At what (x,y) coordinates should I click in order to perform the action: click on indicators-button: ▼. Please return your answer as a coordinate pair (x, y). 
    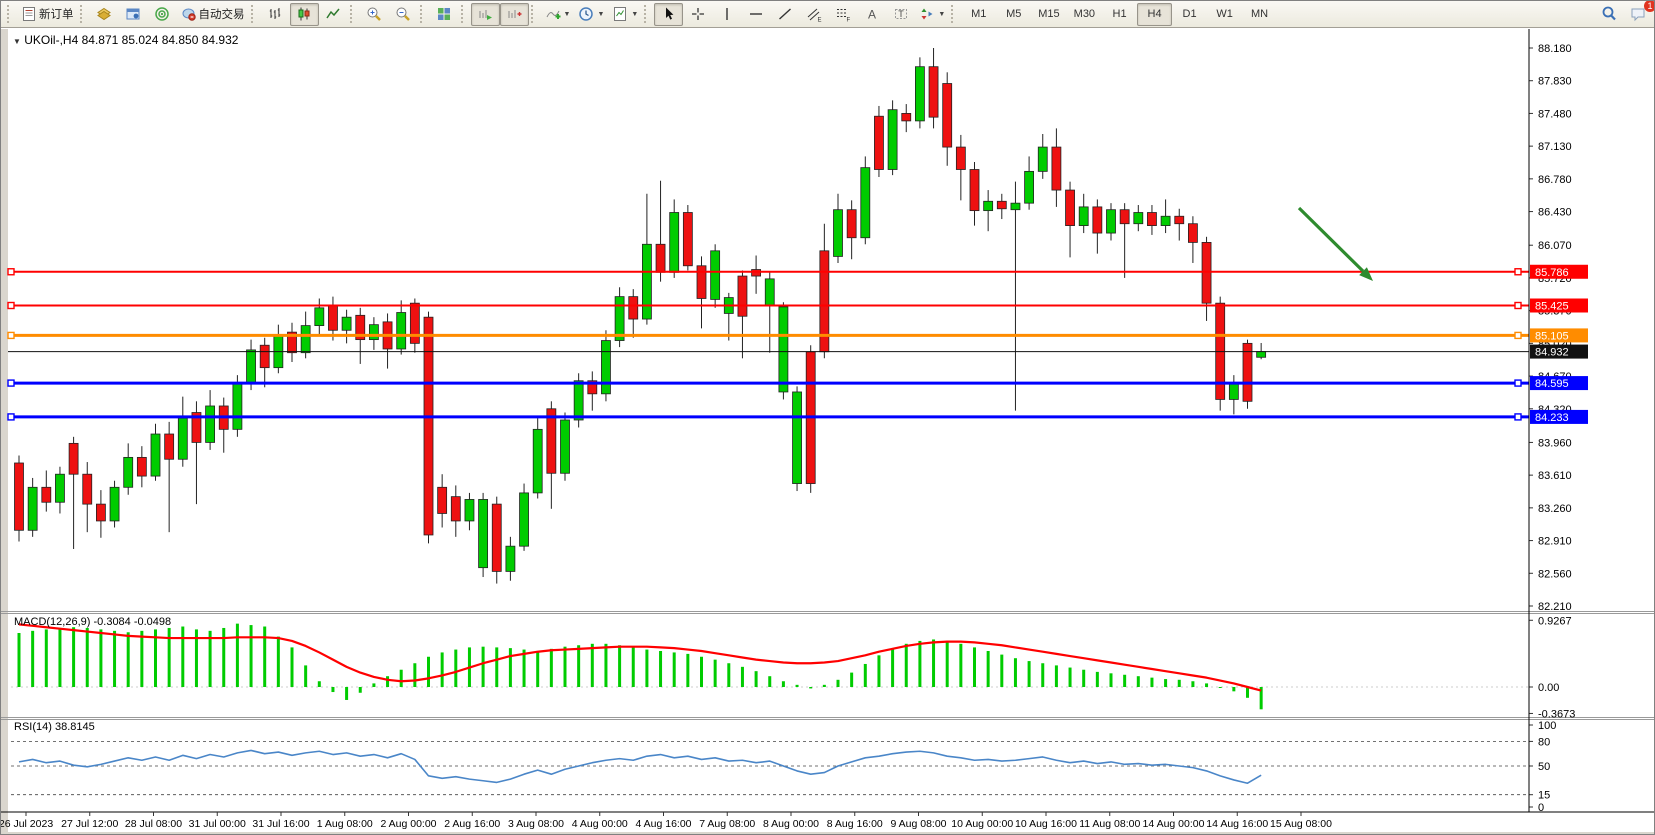
    Looking at the image, I should click on (558, 14).